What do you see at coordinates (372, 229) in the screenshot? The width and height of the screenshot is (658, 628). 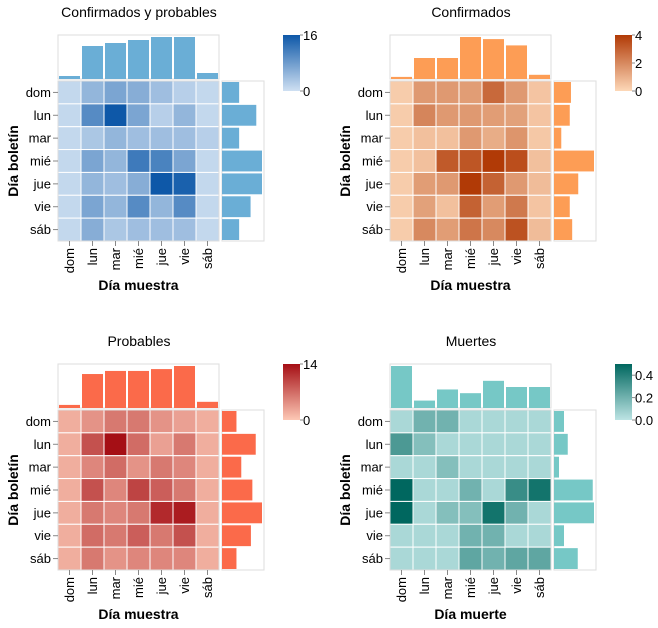 I see `y-tick-label: sáb` at bounding box center [372, 229].